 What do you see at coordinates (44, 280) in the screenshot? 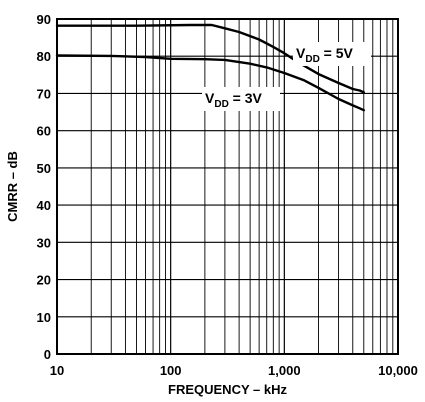
I see `y-tick-label: 20` at bounding box center [44, 280].